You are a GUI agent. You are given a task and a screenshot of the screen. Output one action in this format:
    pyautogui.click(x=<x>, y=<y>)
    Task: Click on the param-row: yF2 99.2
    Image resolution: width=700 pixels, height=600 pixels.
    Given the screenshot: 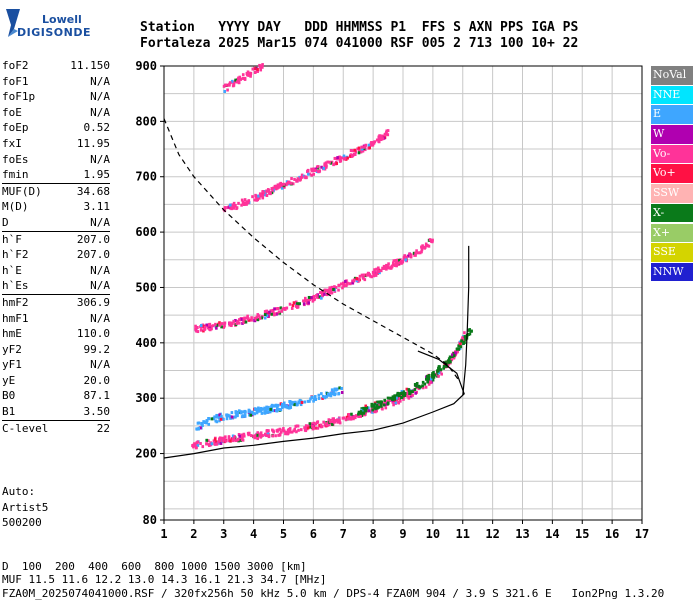 What is the action you would take?
    pyautogui.click(x=56, y=350)
    